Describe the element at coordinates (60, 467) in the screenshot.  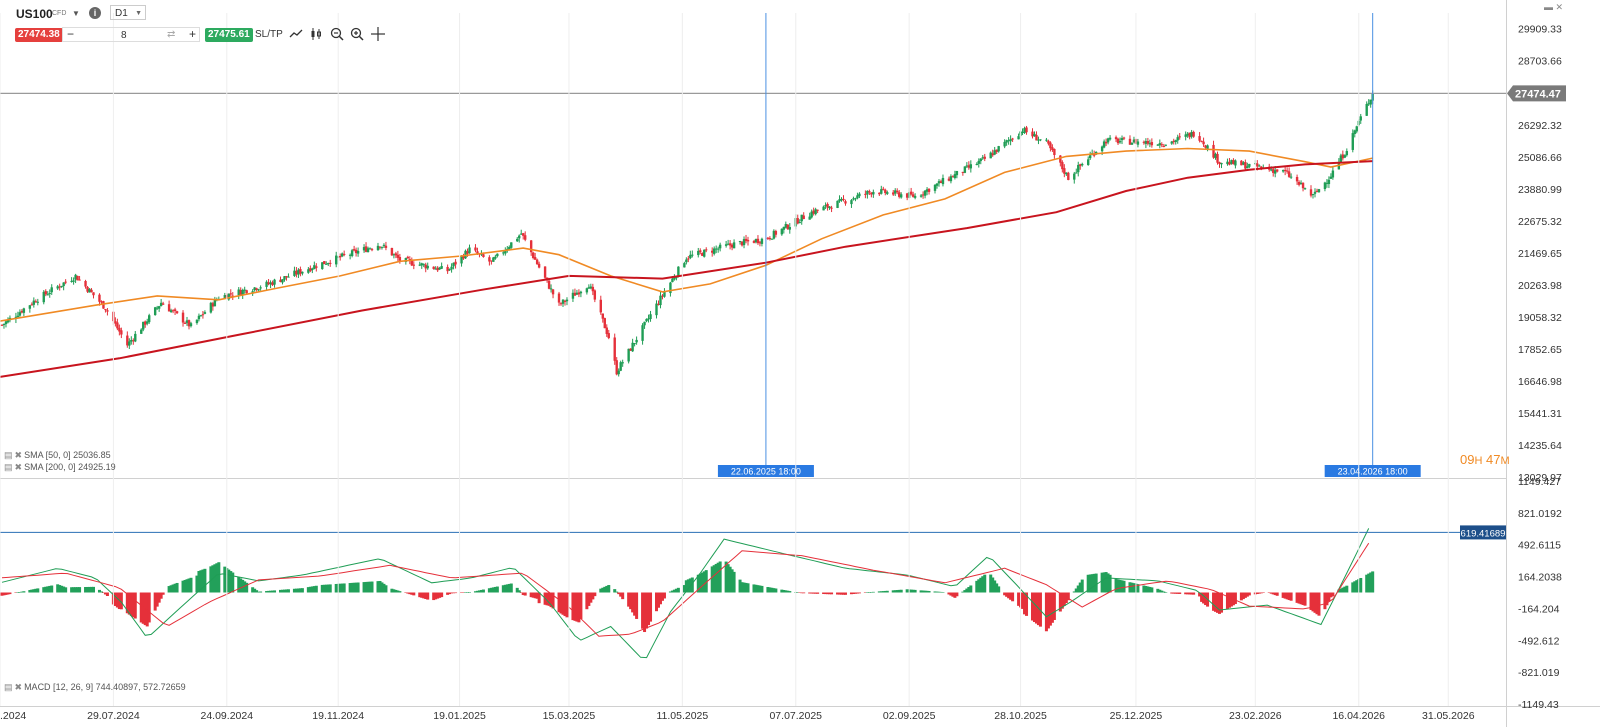
I see `sma200-legend: ▤ ✖ SMA [200, 0] 24925.19` at that location.